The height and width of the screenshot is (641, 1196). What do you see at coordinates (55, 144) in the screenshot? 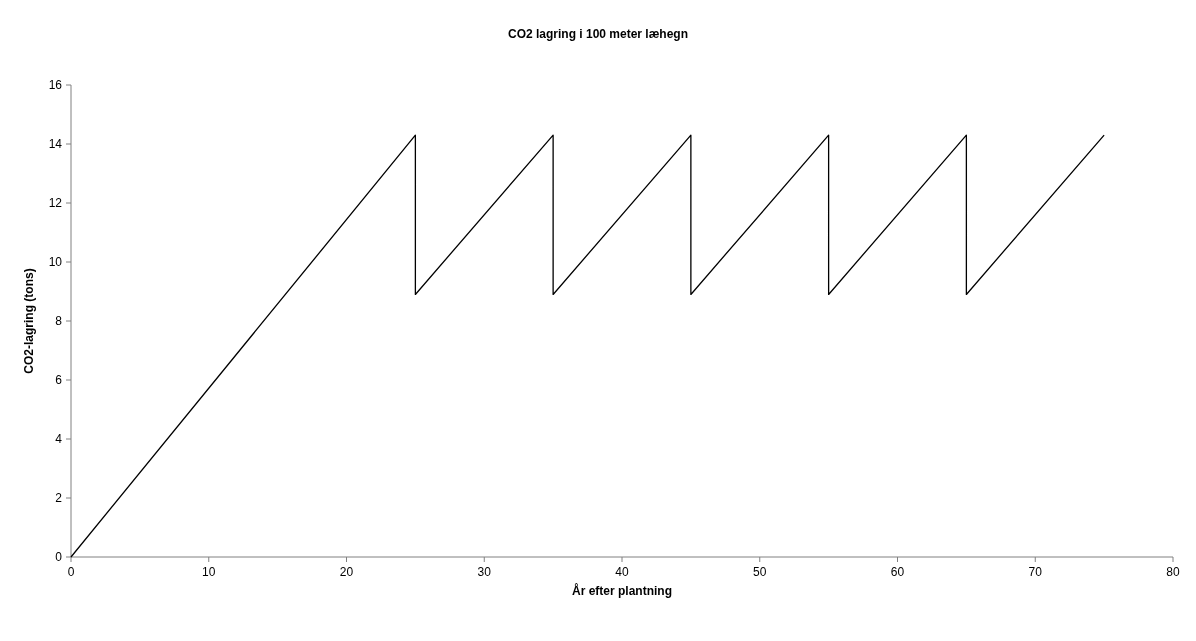
I see `y-tick-label: 14` at bounding box center [55, 144].